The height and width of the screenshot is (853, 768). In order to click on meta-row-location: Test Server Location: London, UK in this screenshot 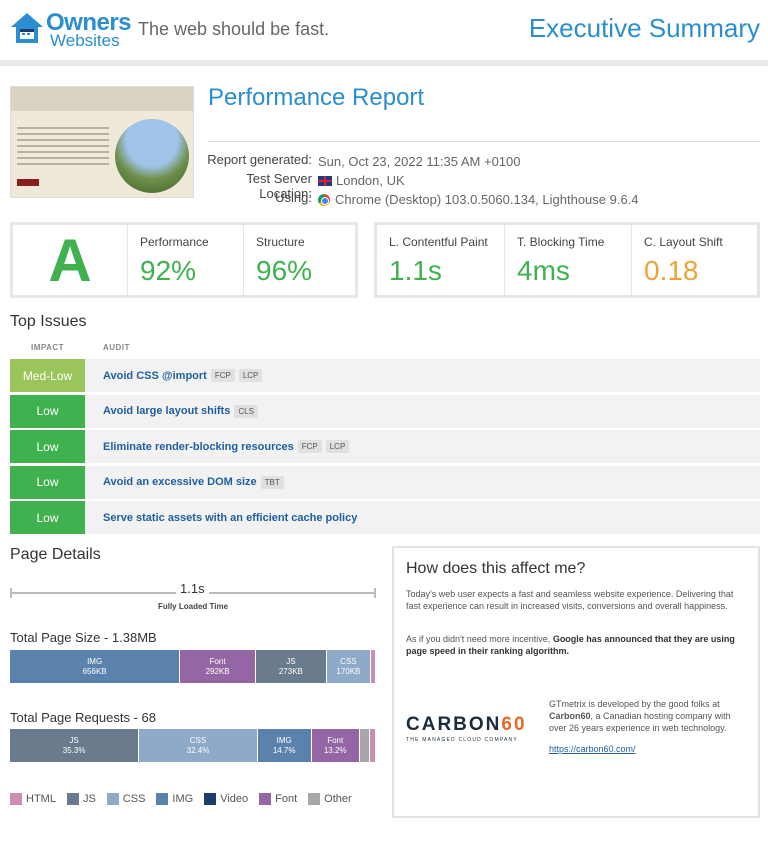, I will do `click(419, 186)`.